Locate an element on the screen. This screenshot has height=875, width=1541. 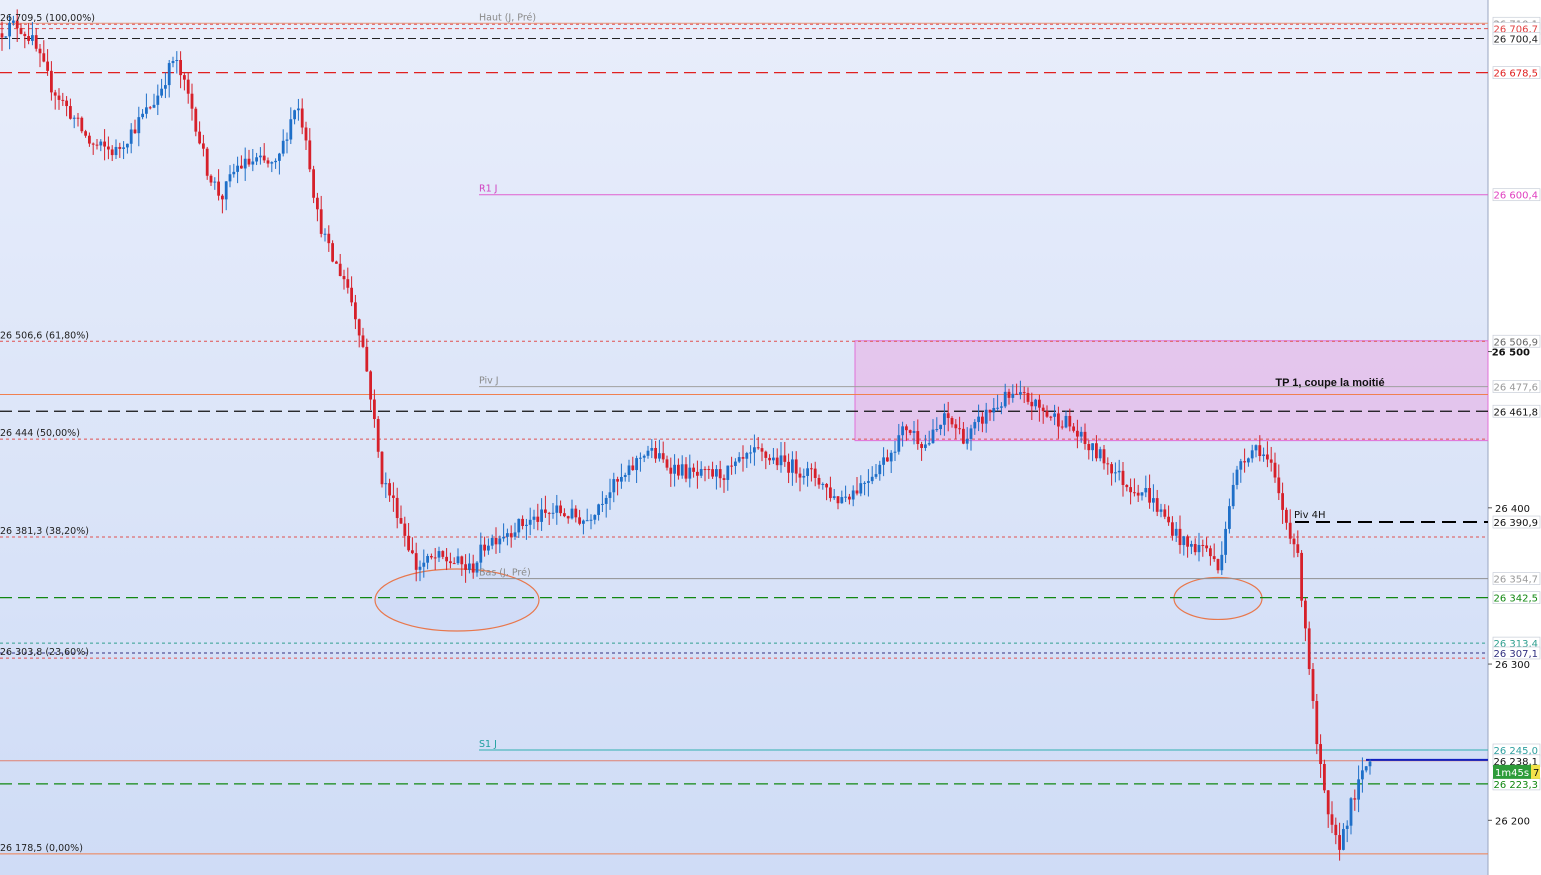
level-label-fib100: 26 709,5 (100,00%) is located at coordinates (47, 18).